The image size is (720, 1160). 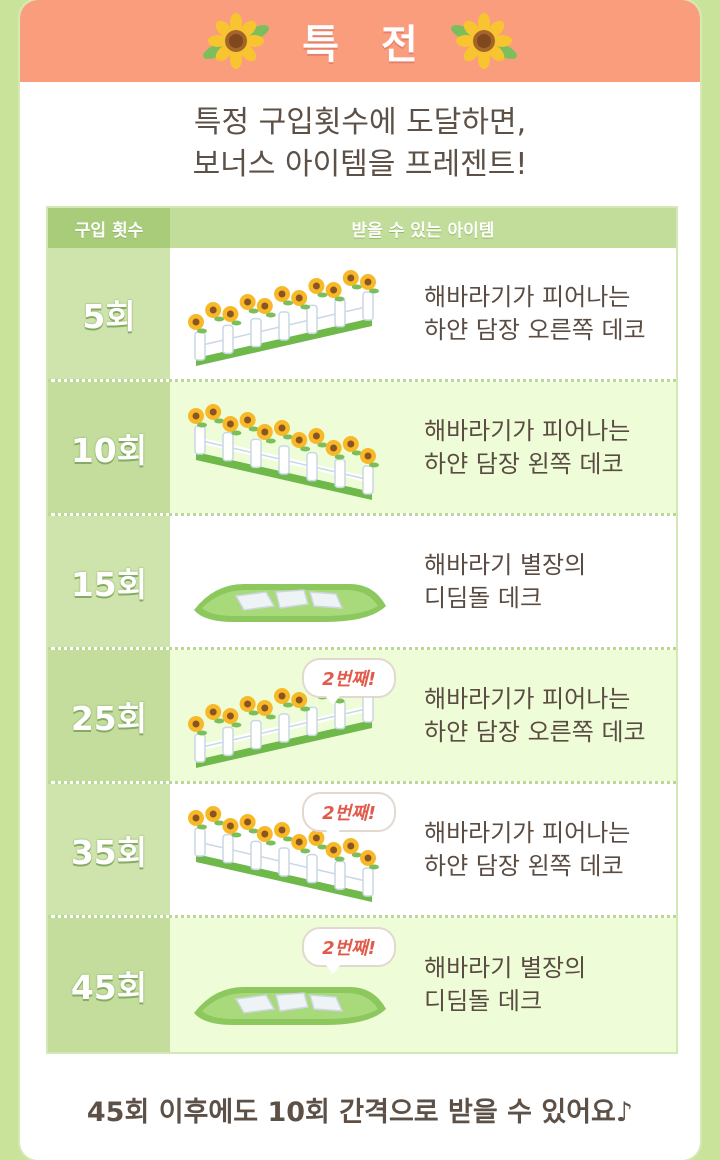 I want to click on column-header-count: 구입 횟수, so click(x=109, y=228).